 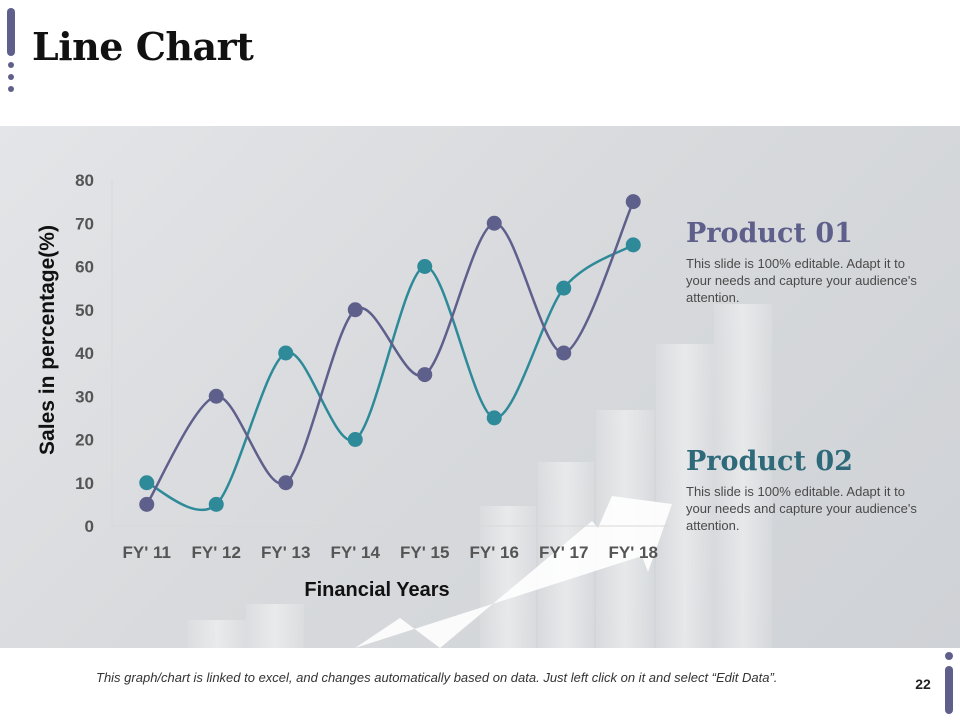 I want to click on x-tick-label: FY' 12, so click(x=216, y=552).